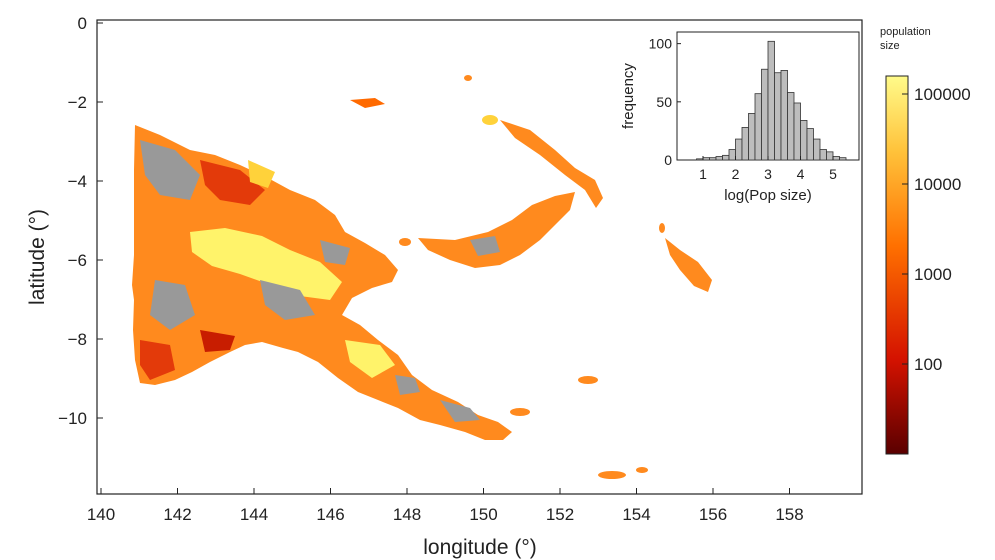  Describe the element at coordinates (254, 514) in the screenshot. I see `x-tick-label: 144` at that location.